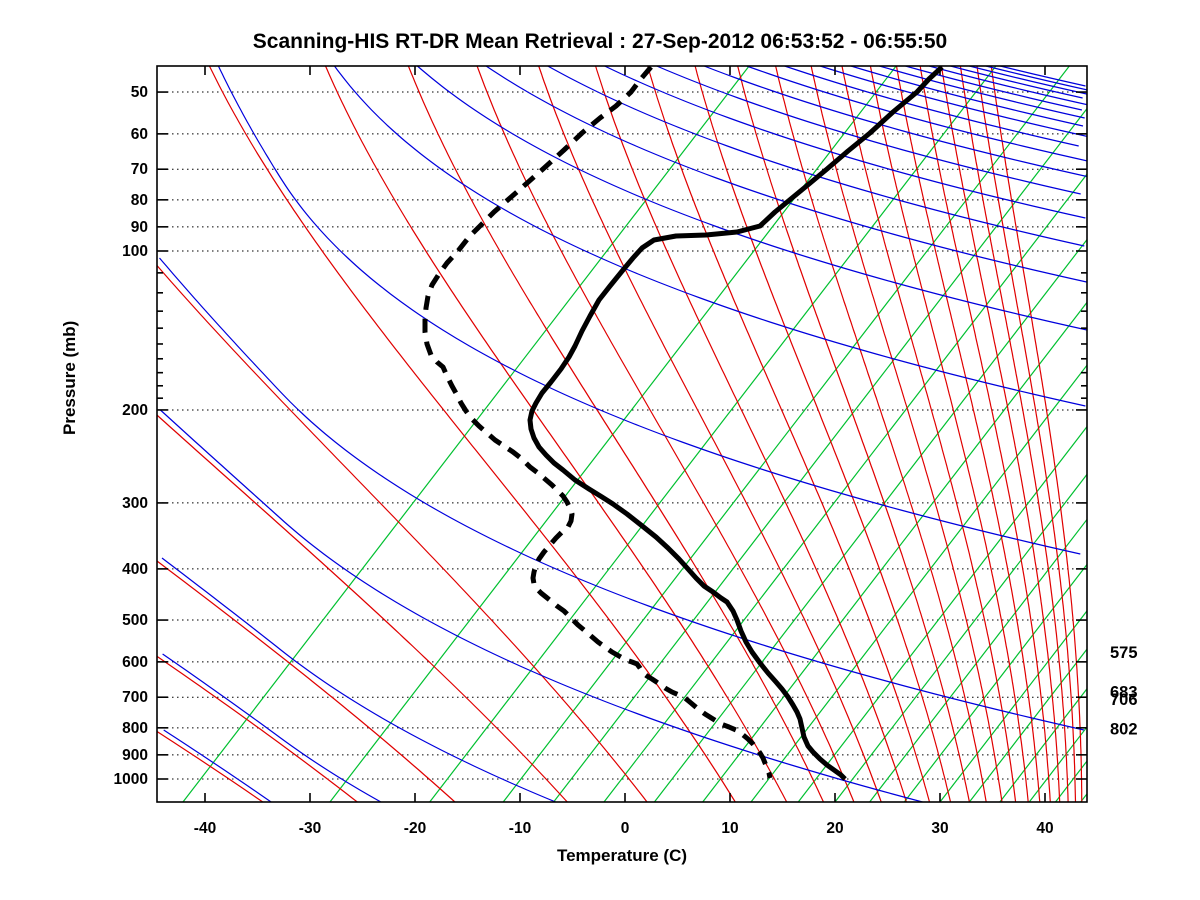 This screenshot has width=1200, height=900. Describe the element at coordinates (834, 828) in the screenshot. I see `x-tick-label: 20` at that location.